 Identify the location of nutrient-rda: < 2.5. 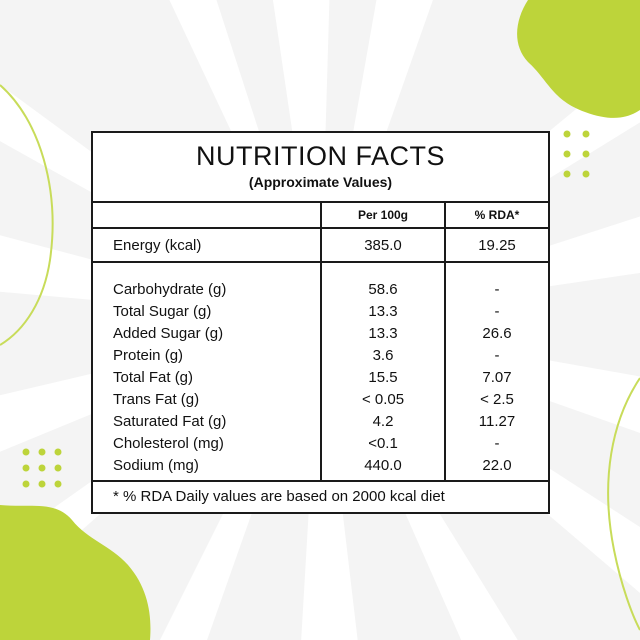
(497, 399).